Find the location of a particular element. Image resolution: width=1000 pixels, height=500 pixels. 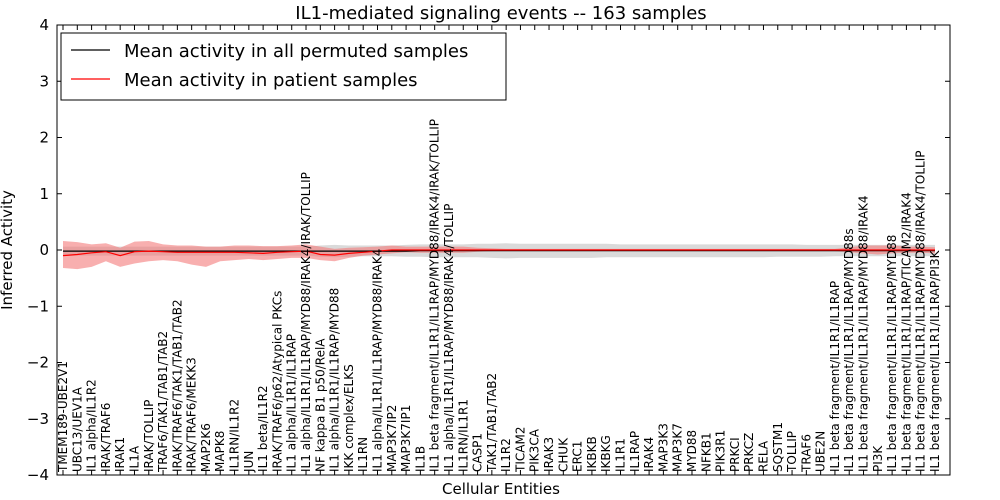

category-label: PIK3CA is located at coordinates (535, 450).